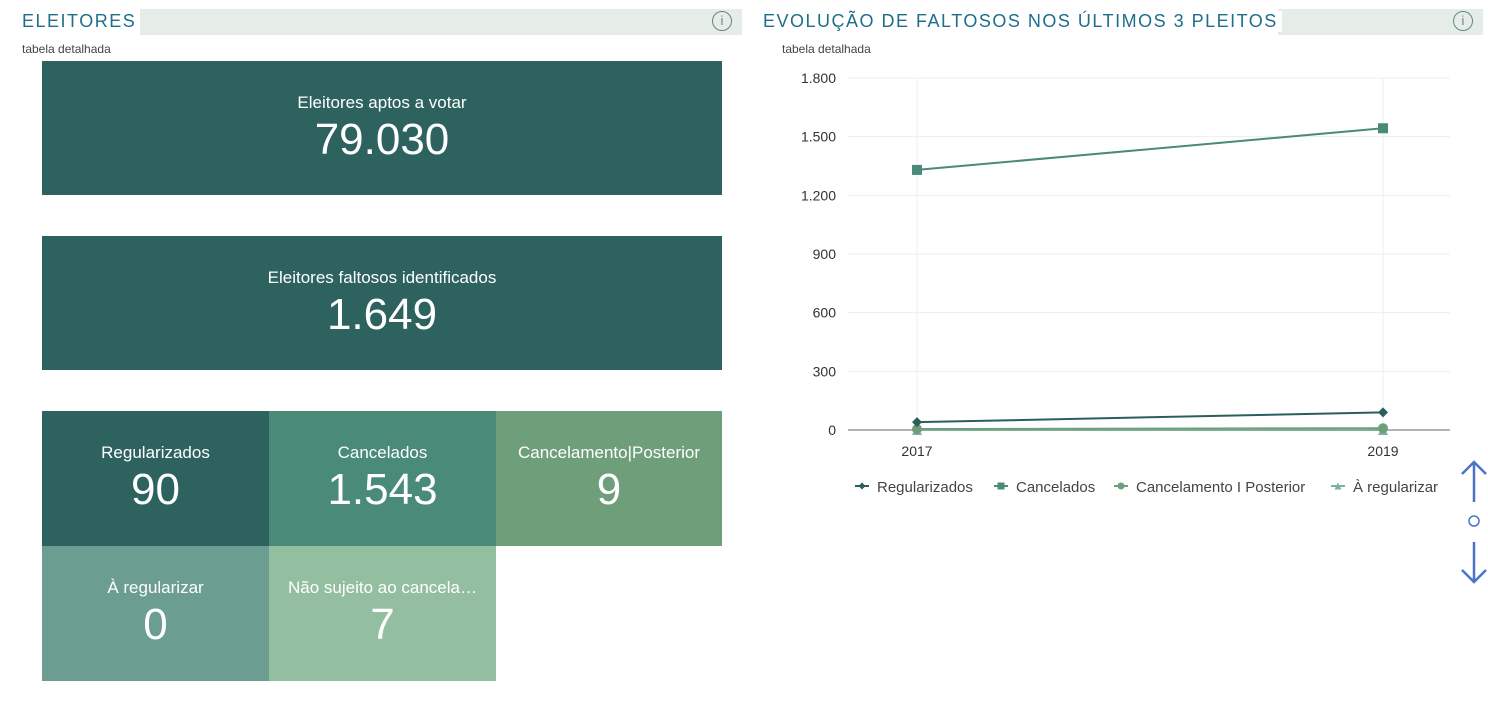  I want to click on arrow-down, so click(1474, 563).